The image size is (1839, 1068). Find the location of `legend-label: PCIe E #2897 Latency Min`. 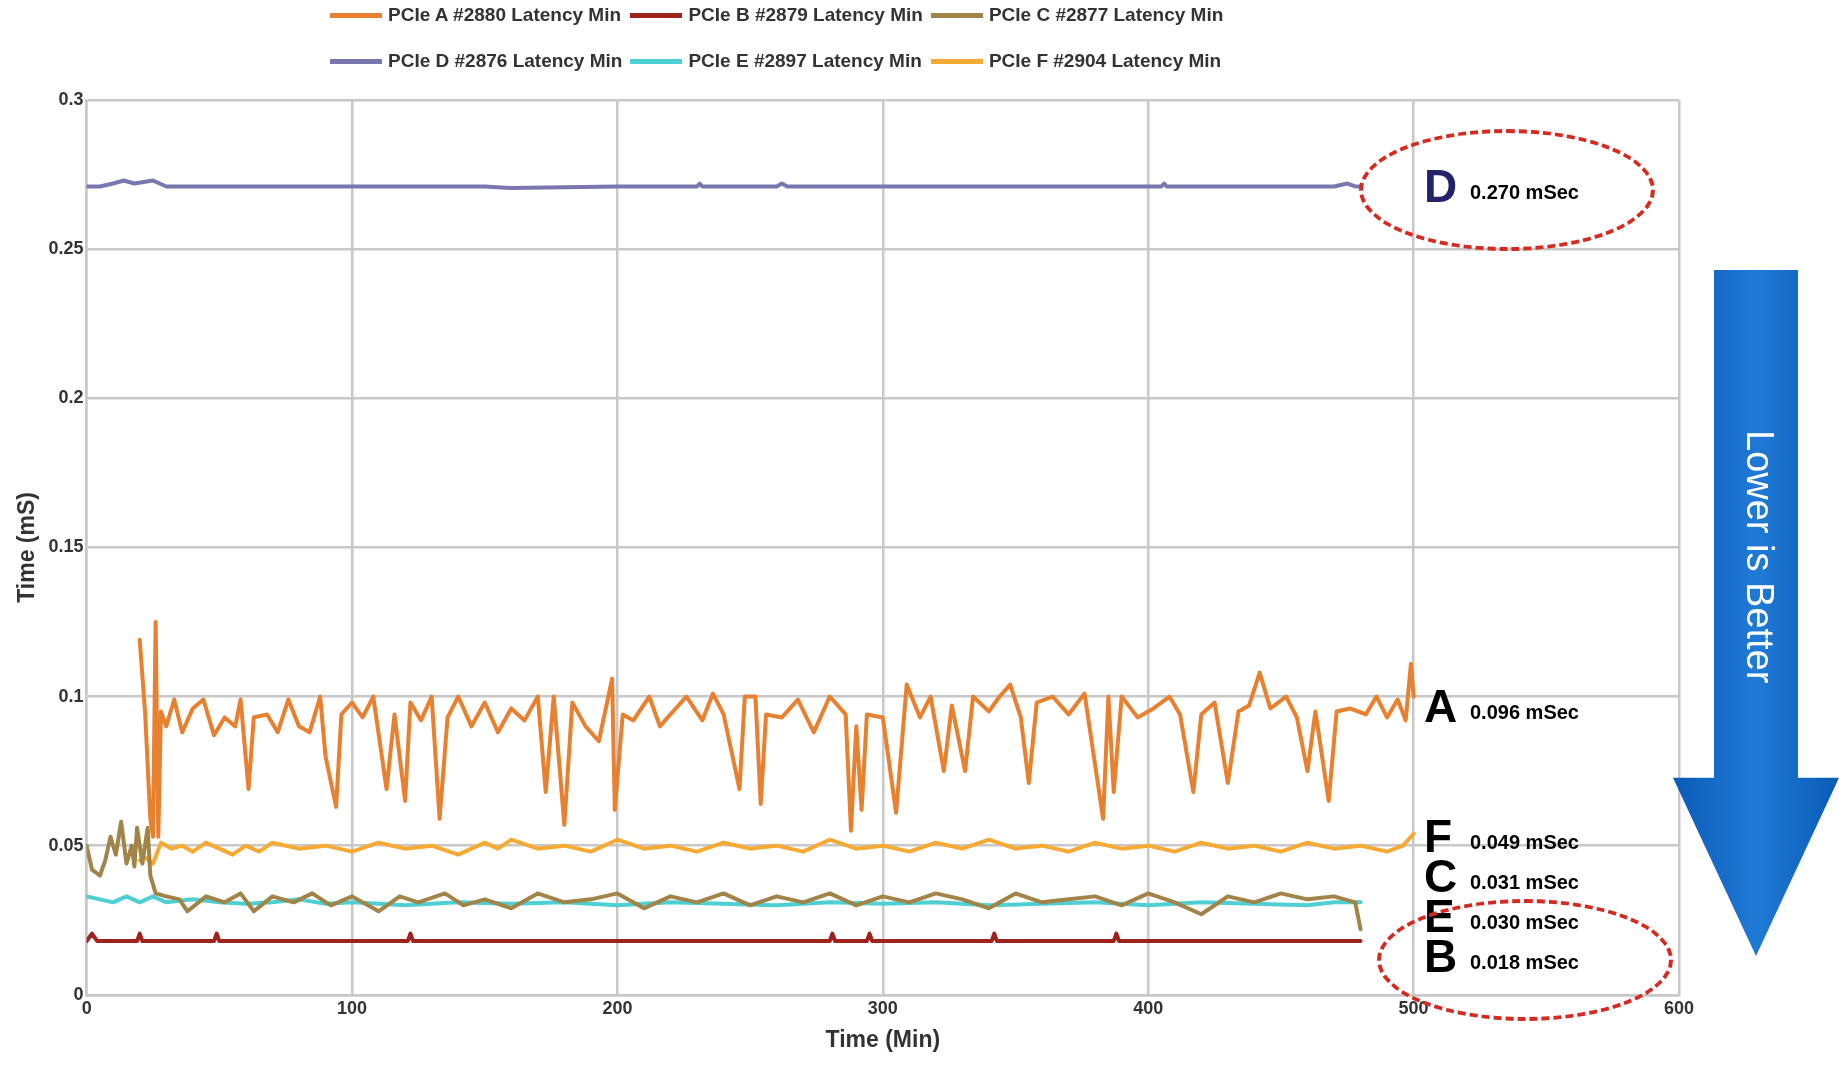

legend-label: PCIe E #2897 Latency Min is located at coordinates (805, 61).